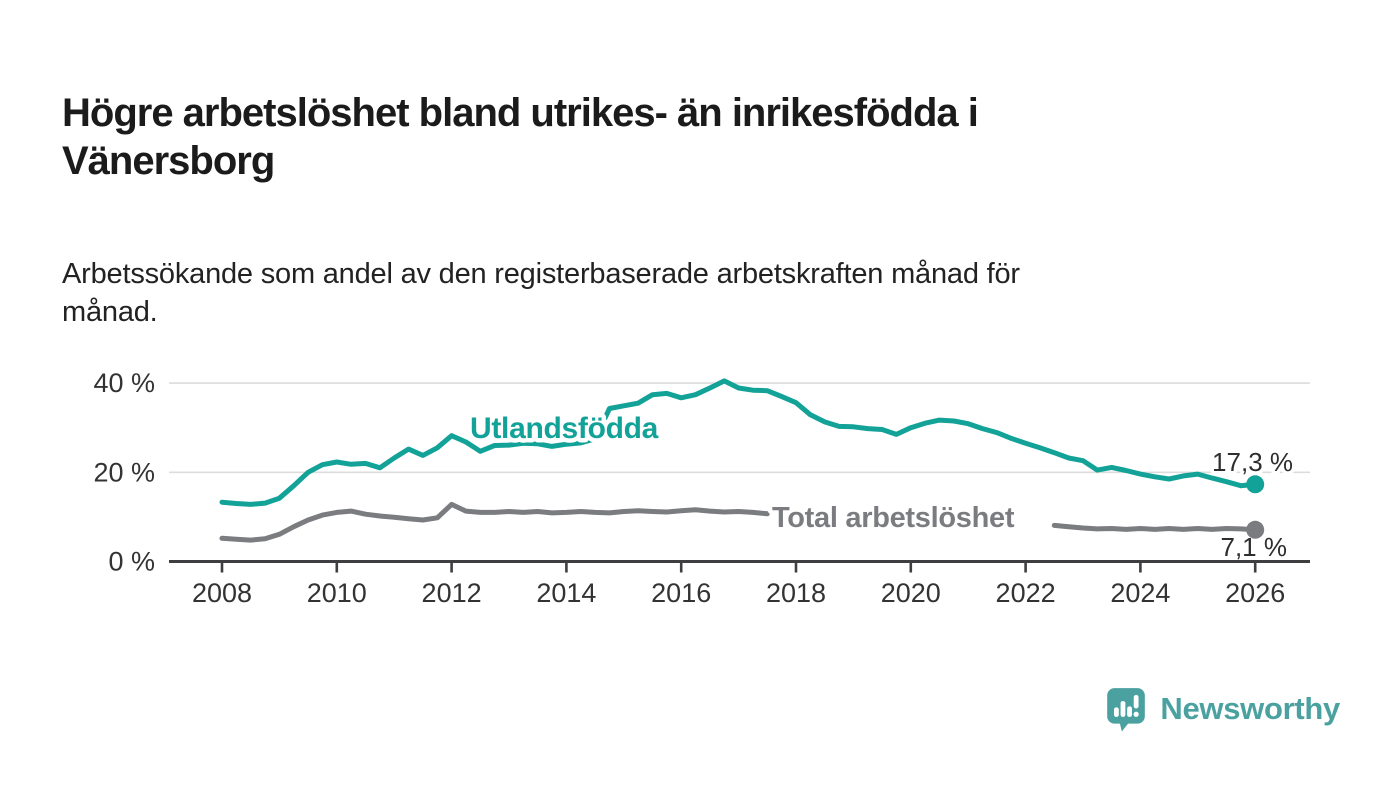 Image resolution: width=1400 pixels, height=794 pixels. What do you see at coordinates (1140, 593) in the screenshot?
I see `x-tick-label-2024: 2024` at bounding box center [1140, 593].